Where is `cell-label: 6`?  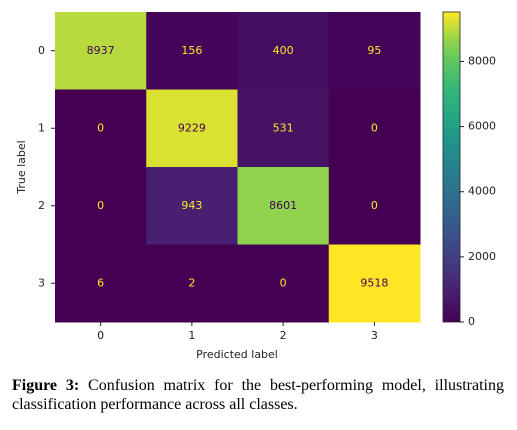
cell-label: 6 is located at coordinates (100, 282).